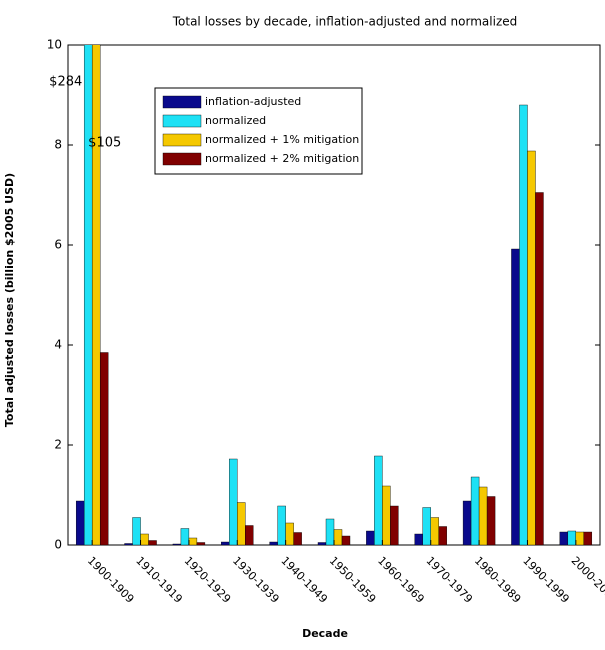  I want to click on x-tick-label: 1910-1919, so click(159, 580).